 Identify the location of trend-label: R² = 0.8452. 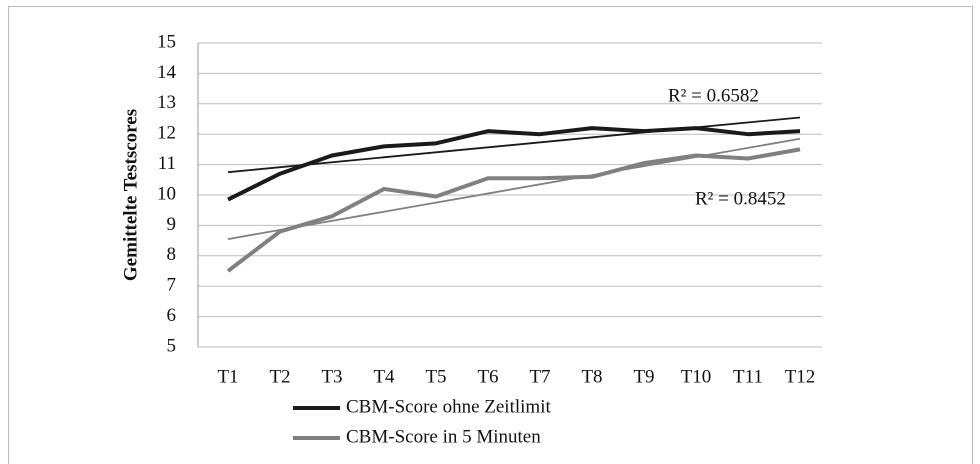
(740, 198).